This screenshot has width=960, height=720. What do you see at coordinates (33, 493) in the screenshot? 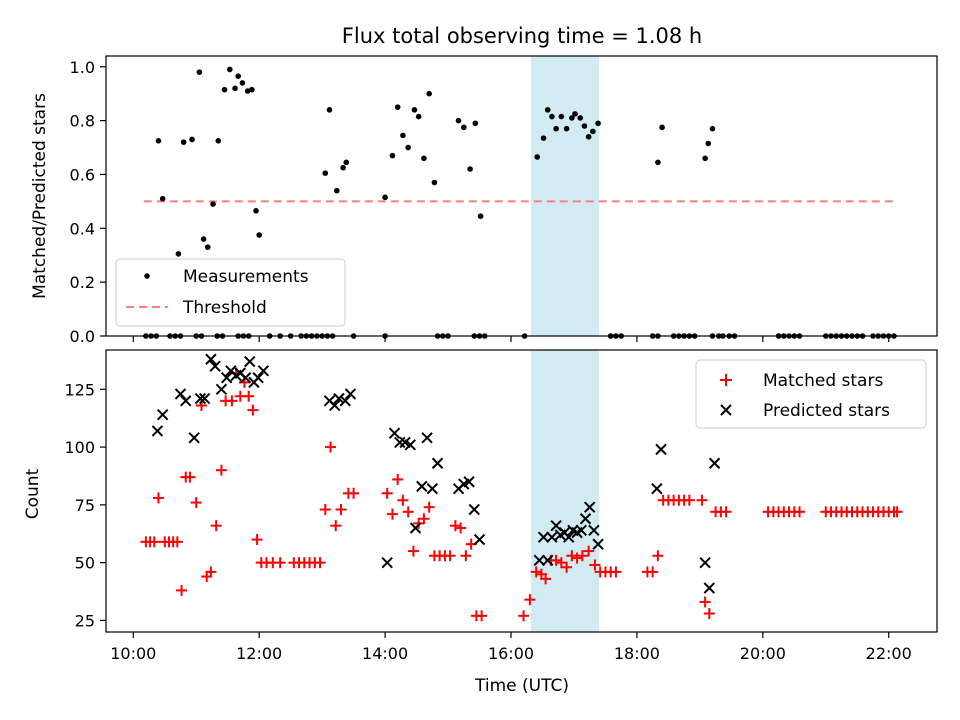
I see `bottom-y-axis-label: Count` at bounding box center [33, 493].